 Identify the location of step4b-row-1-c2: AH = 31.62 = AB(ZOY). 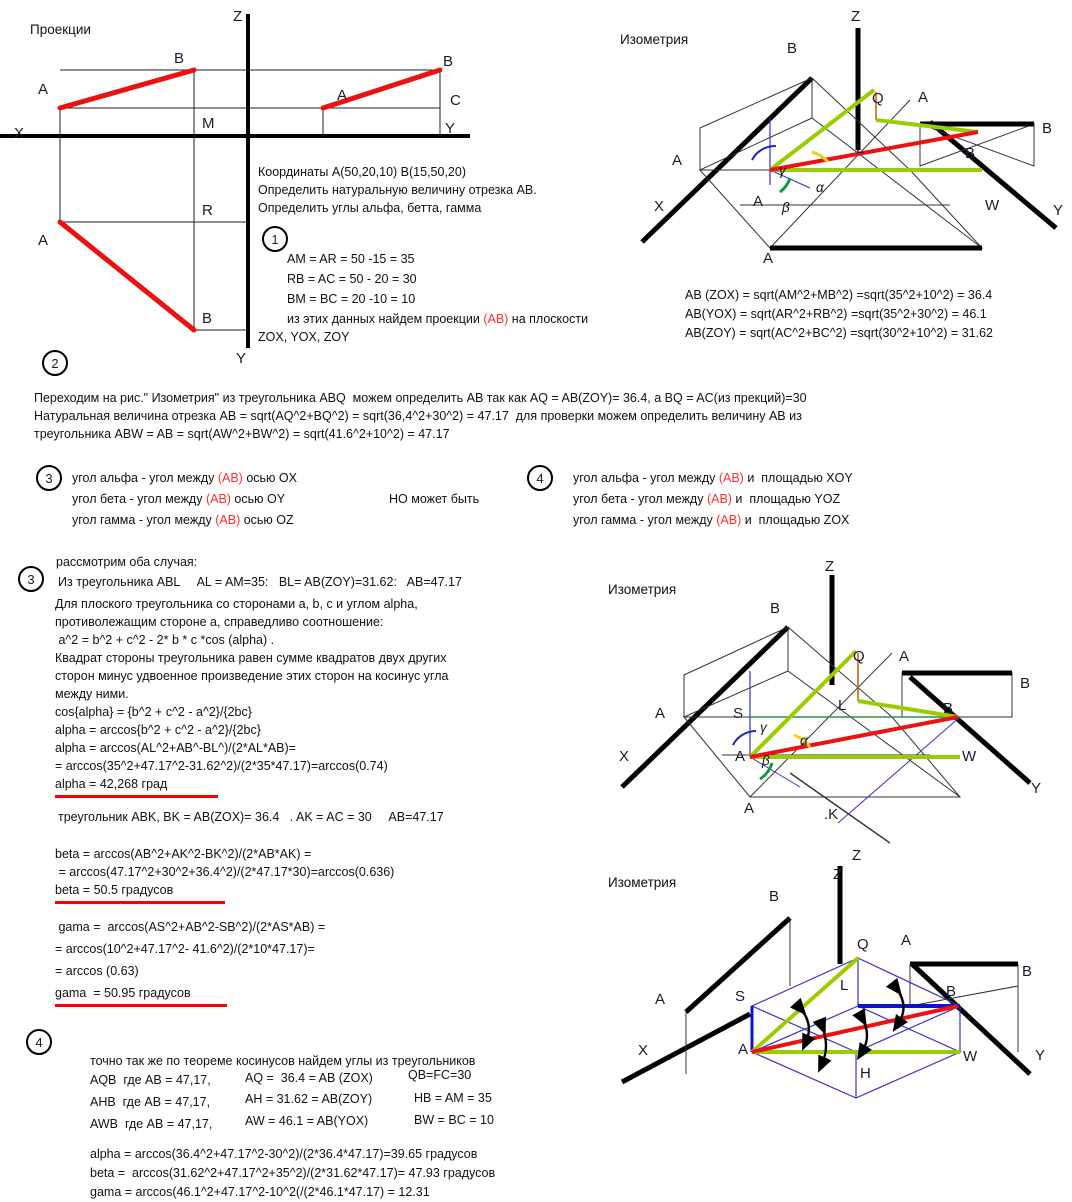
(309, 1099).